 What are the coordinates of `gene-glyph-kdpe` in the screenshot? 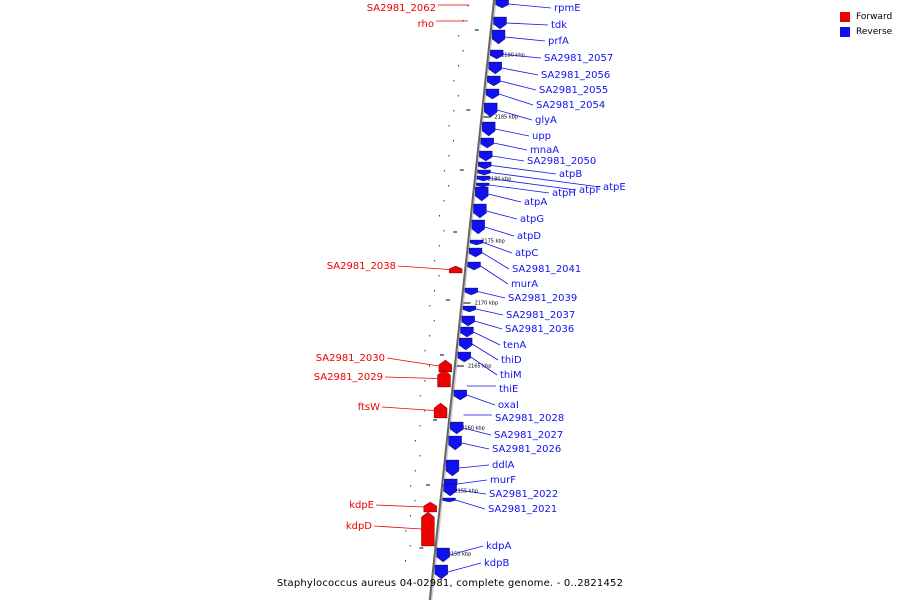 It's located at (430, 507).